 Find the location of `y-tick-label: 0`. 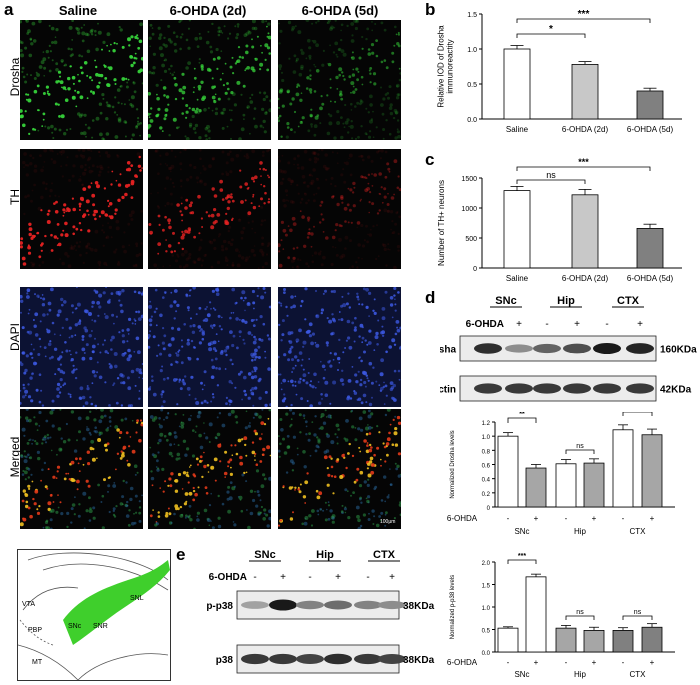

y-tick-label: 0 is located at coordinates (489, 509).